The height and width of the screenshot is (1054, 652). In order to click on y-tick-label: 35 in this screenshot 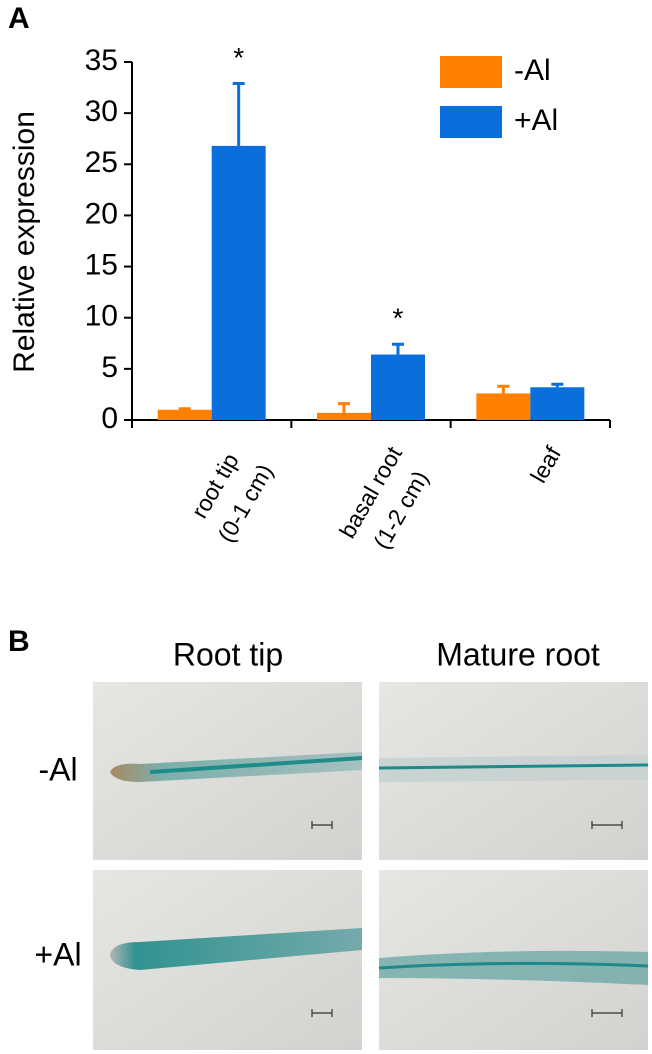, I will do `click(101, 60)`.